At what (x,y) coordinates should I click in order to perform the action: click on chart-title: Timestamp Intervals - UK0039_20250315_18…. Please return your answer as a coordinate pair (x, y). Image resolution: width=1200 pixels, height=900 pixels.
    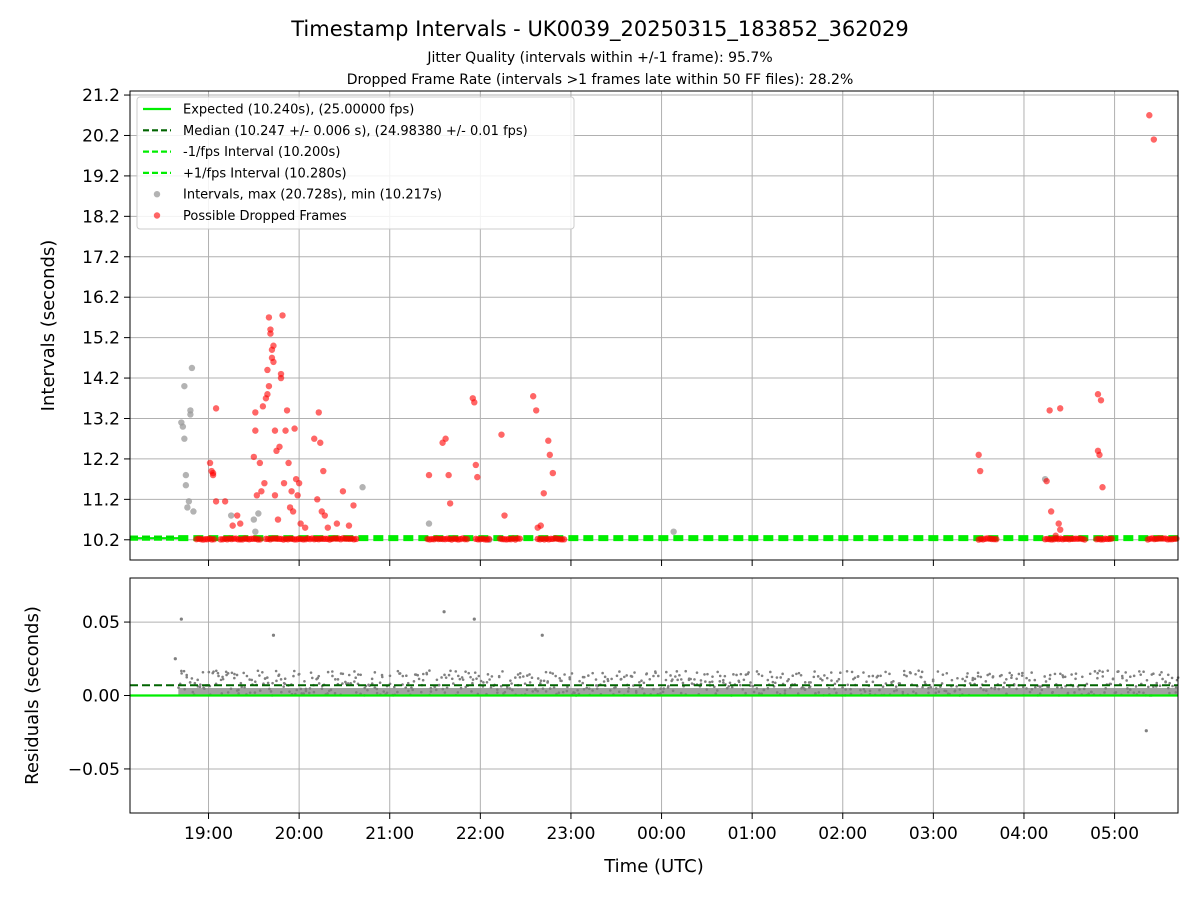
    Looking at the image, I should click on (599, 29).